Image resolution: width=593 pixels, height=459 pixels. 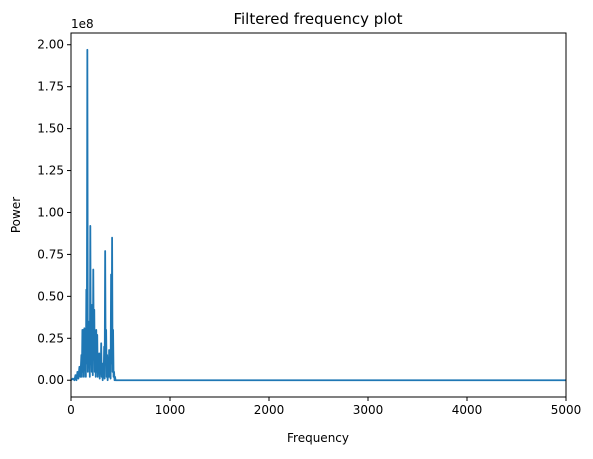 I want to click on x-tick-label-0: 0, so click(x=71, y=410).